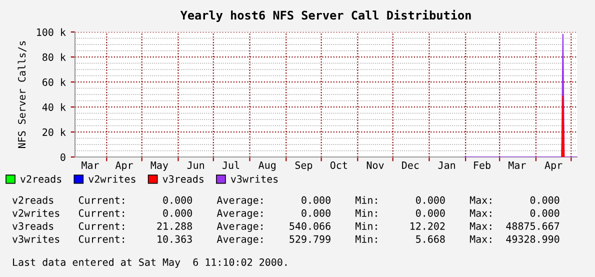 Image resolution: width=595 pixels, height=277 pixels. Describe the element at coordinates (41, 179) in the screenshot. I see `legend-label: v2reads` at that location.